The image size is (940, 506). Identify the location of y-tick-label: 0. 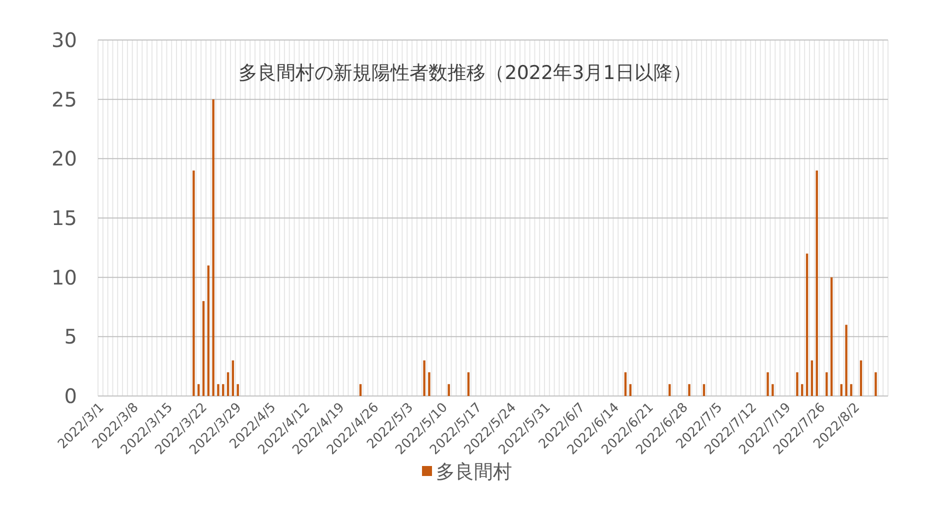
(70, 396).